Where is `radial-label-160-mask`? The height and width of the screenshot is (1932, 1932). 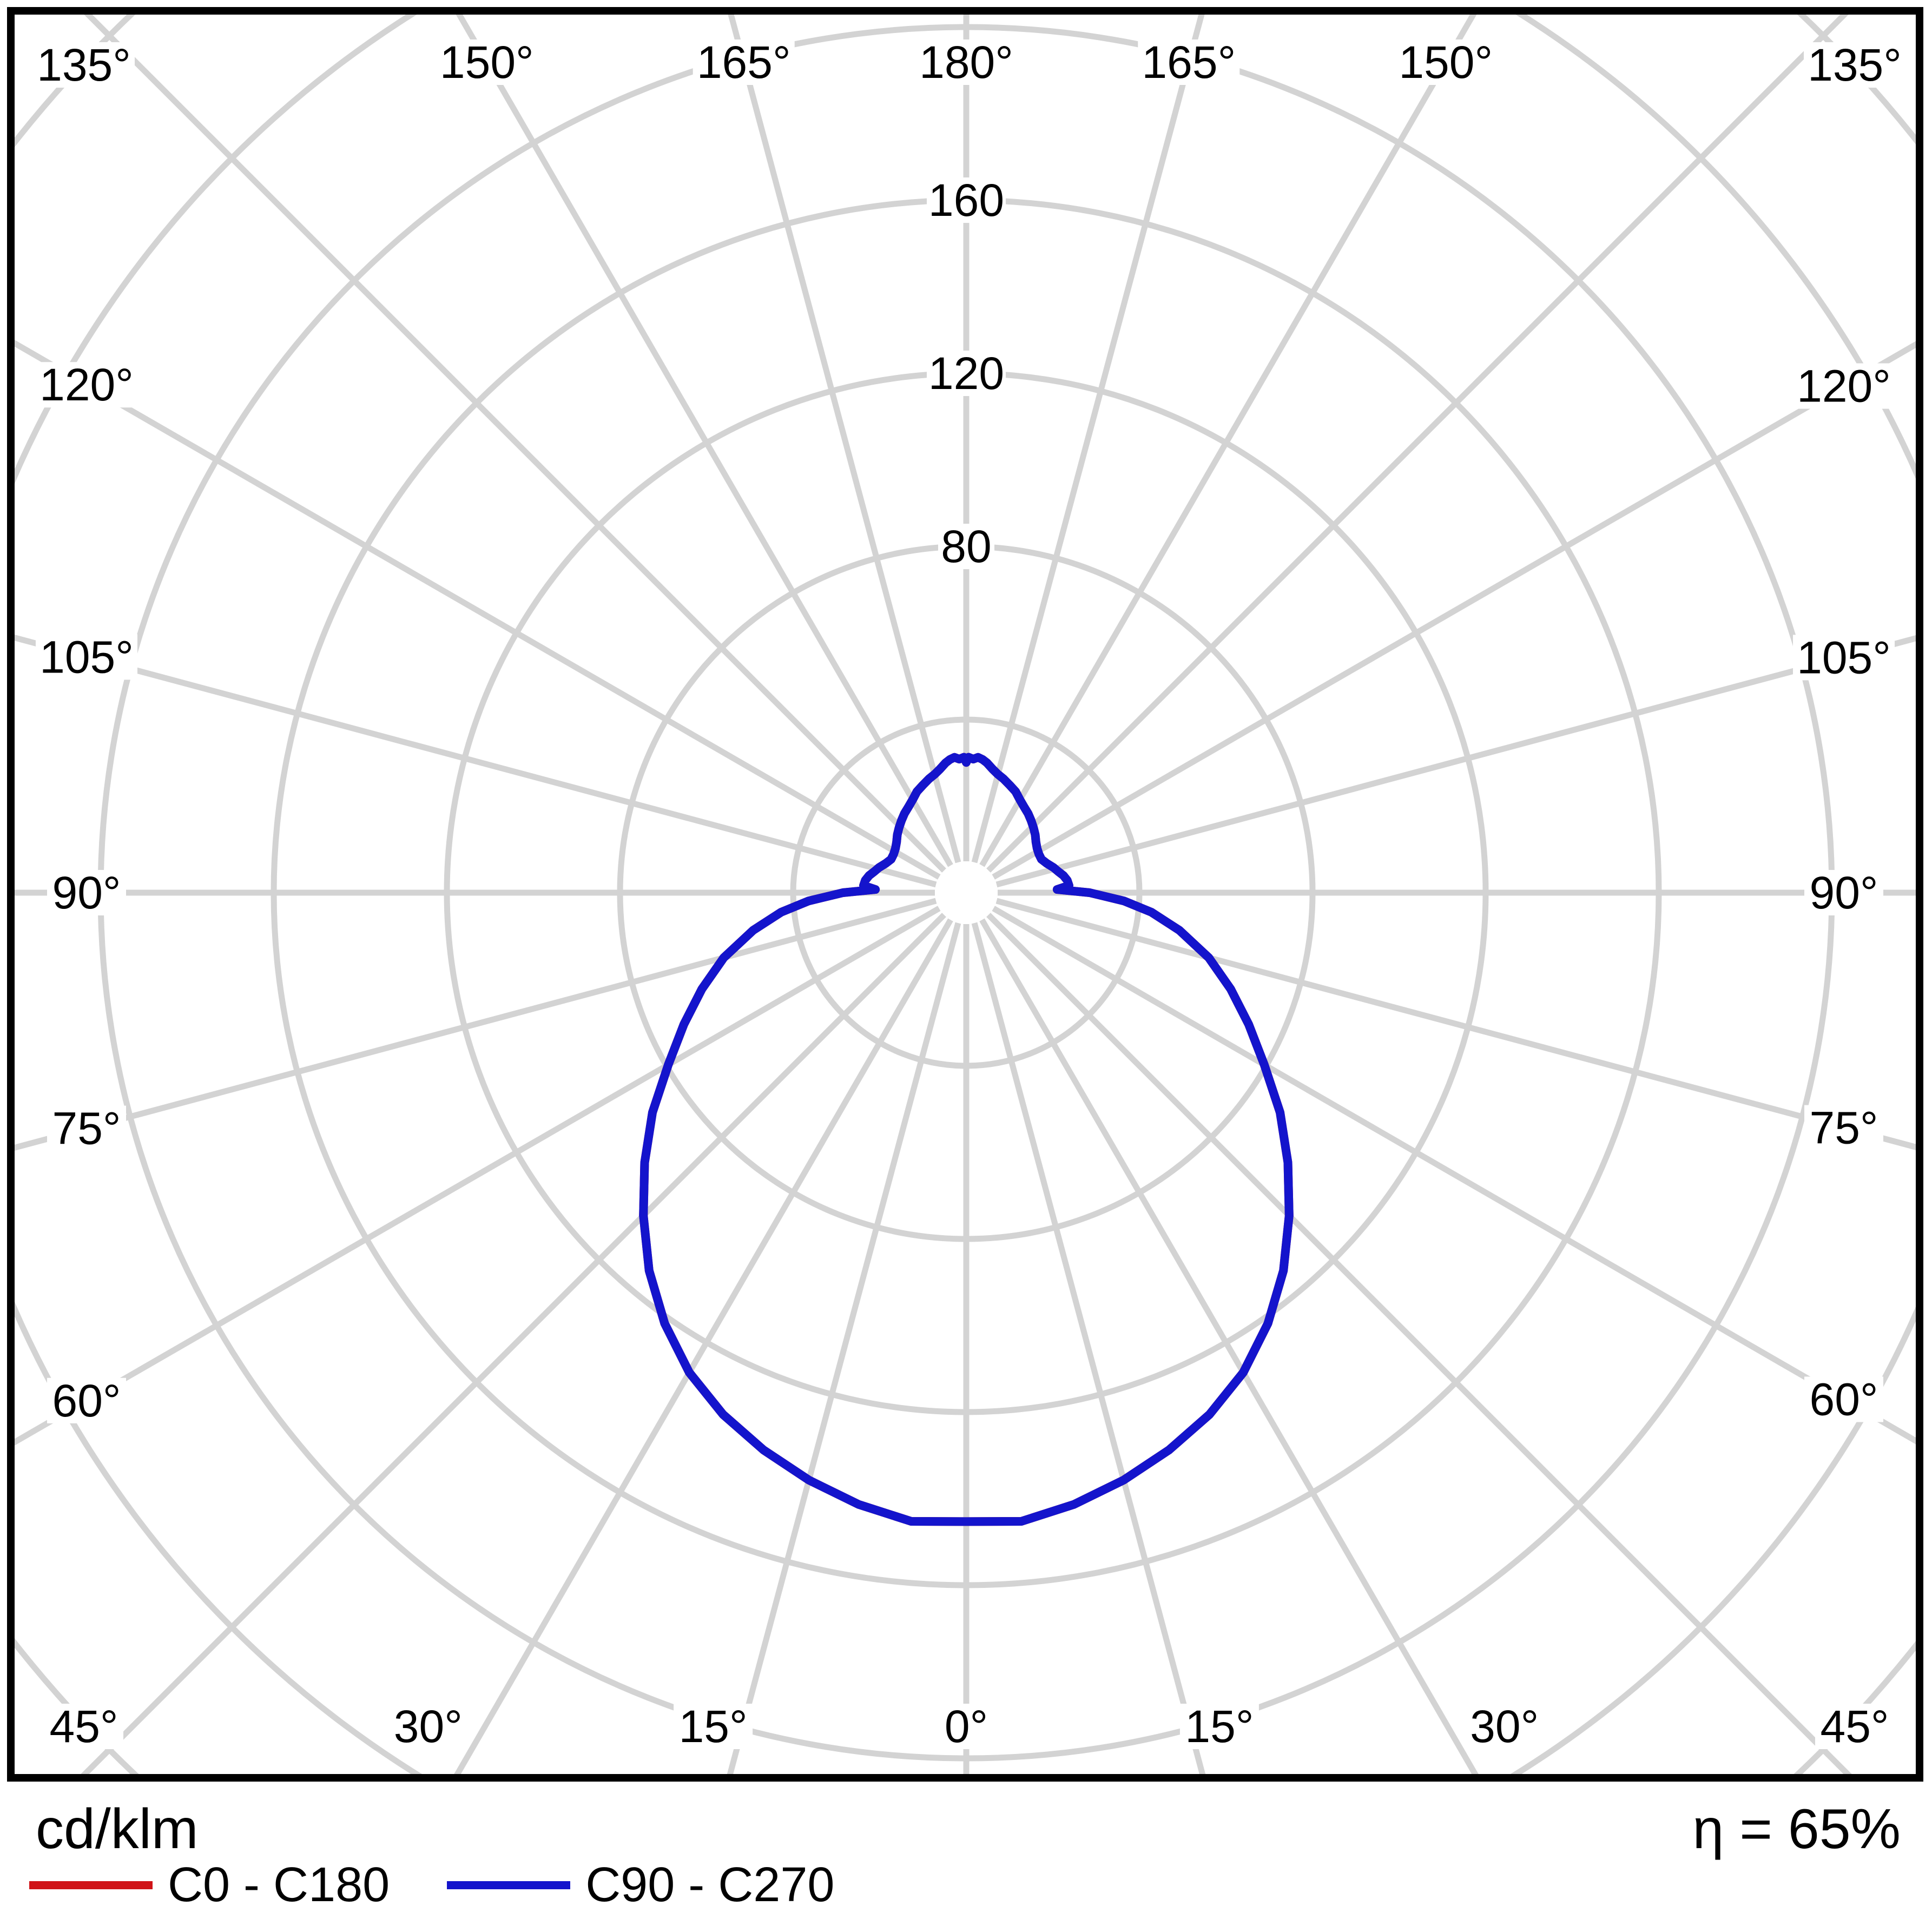
radial-label-160-mask is located at coordinates (966, 200).